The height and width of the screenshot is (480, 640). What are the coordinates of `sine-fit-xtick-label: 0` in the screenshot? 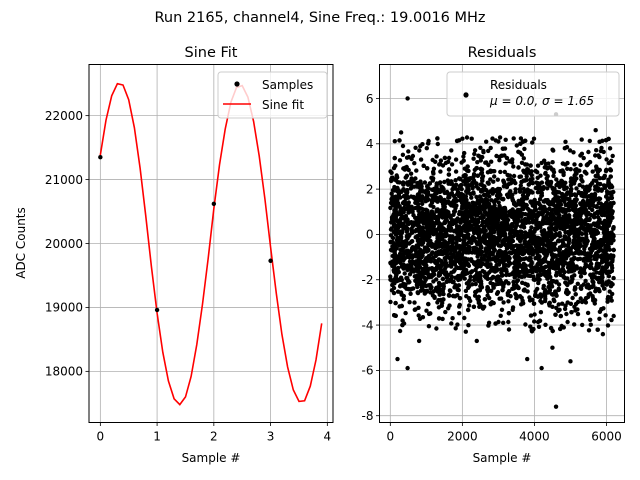 It's located at (101, 437).